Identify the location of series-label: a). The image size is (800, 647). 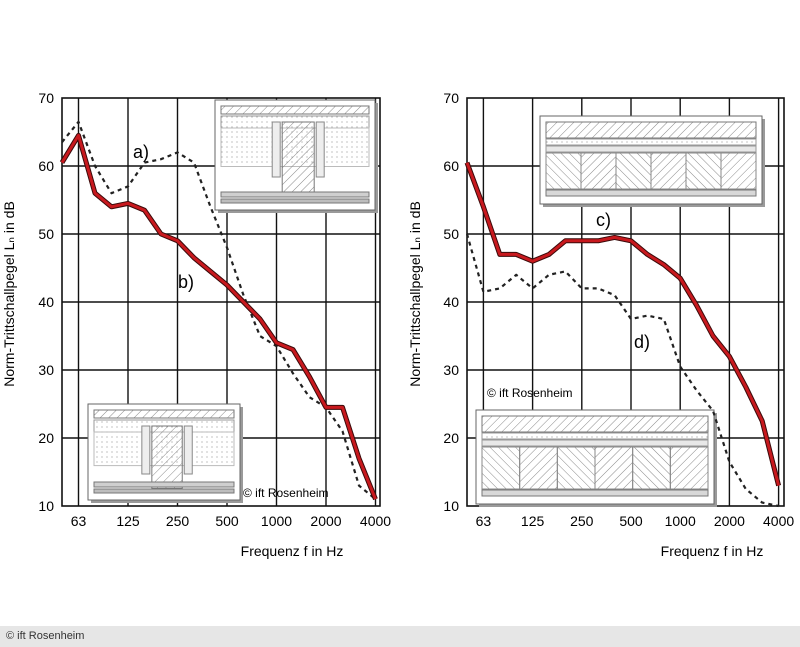
(141, 152).